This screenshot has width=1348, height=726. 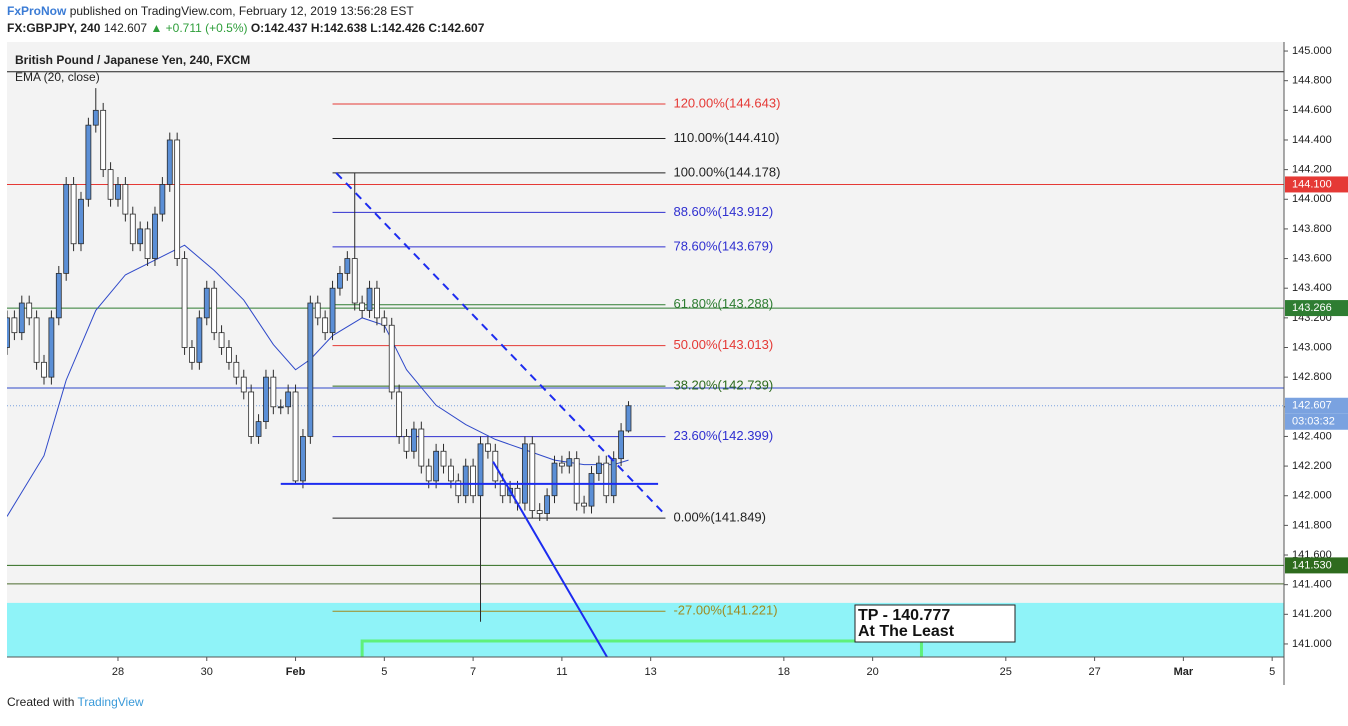 What do you see at coordinates (873, 672) in the screenshot?
I see `x-tick-label: 20` at bounding box center [873, 672].